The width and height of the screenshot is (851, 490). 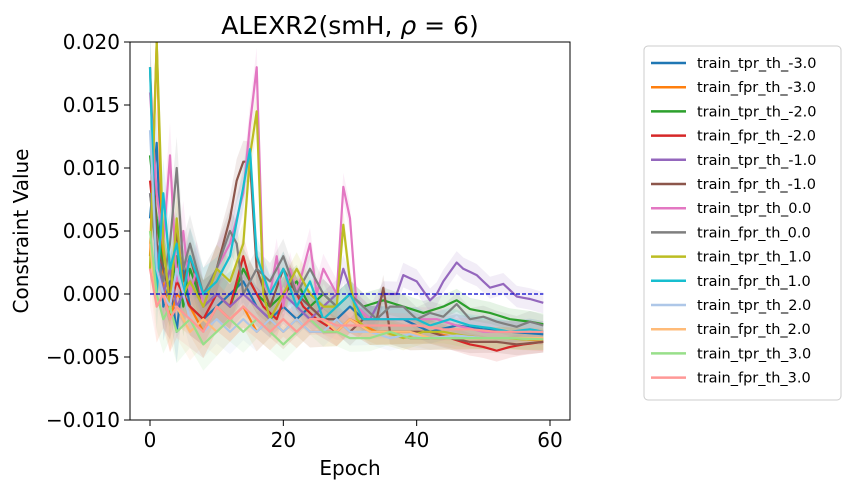 I want to click on x-axis-ticks: 0 20 40 60, so click(x=353, y=436).